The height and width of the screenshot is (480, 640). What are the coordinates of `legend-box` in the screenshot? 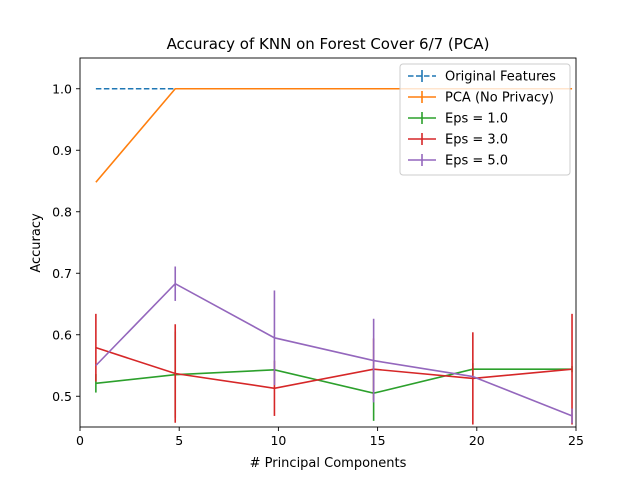 It's located at (485, 119).